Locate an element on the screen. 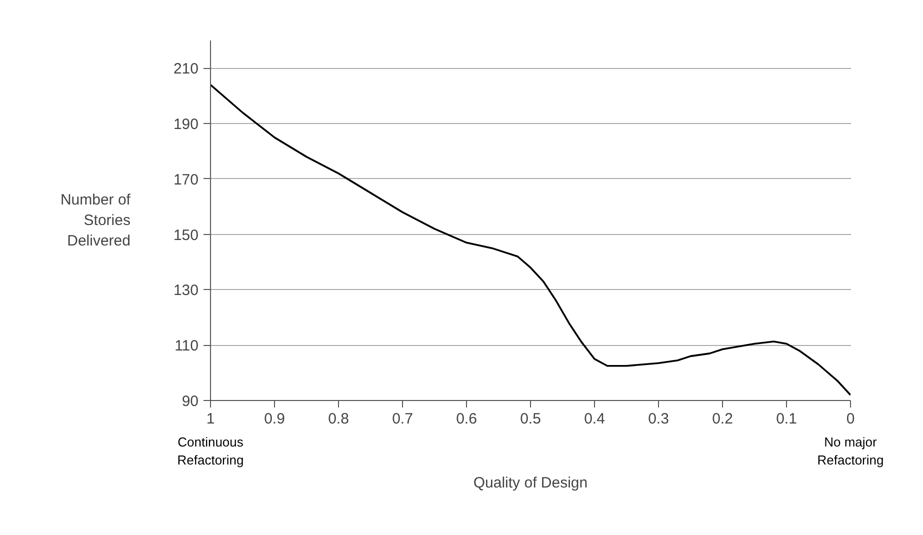 The width and height of the screenshot is (923, 535). y-tick-label: 90 is located at coordinates (190, 401).